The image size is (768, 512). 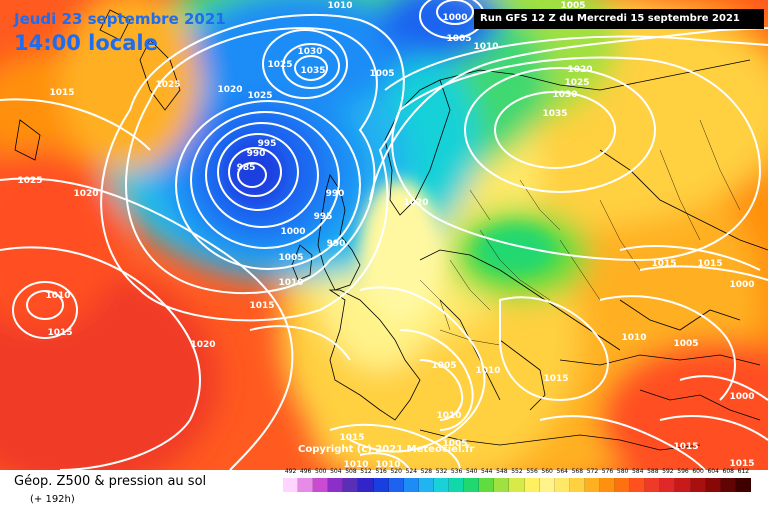 What do you see at coordinates (351, 471) in the screenshot?
I see `legend-tick-label: 508` at bounding box center [351, 471].